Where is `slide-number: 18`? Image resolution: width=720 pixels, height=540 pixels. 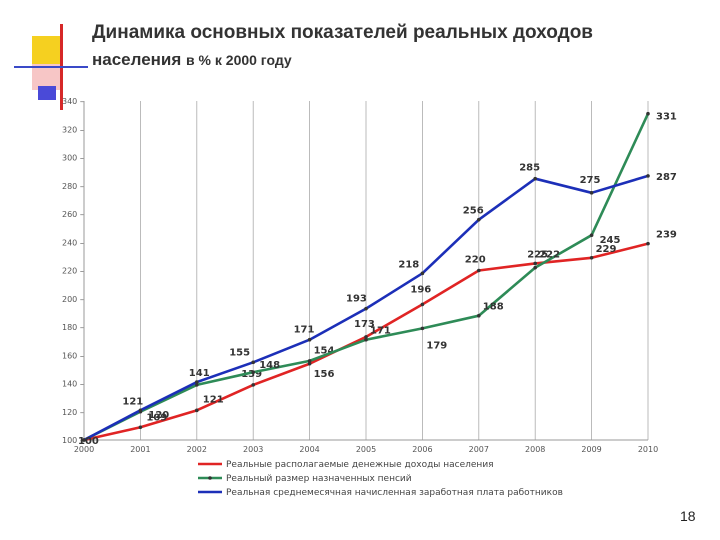
slide-number: 18 is located at coordinates (688, 516).